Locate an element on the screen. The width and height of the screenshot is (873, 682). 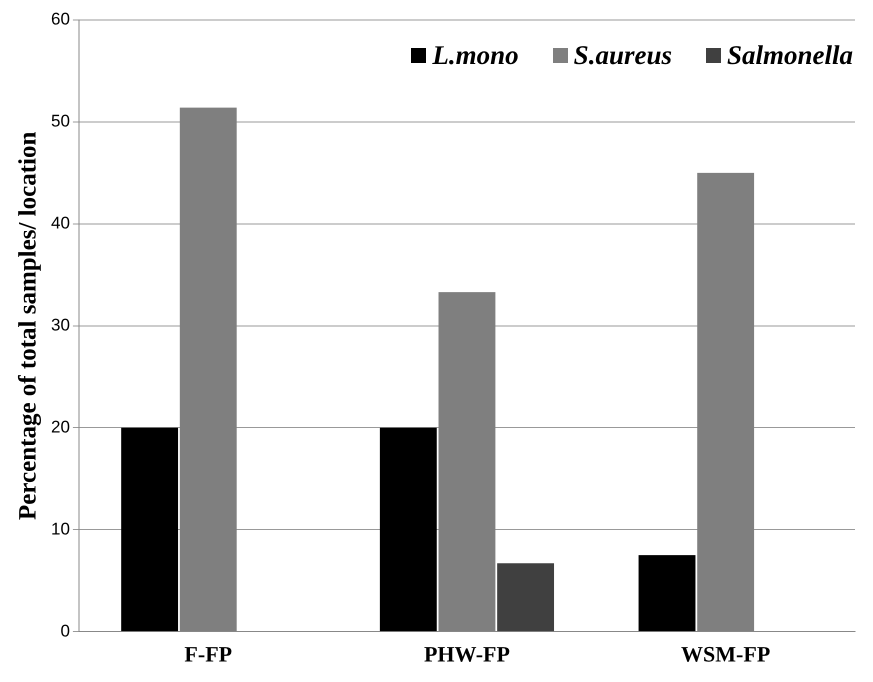
y-tick-label: 0 is located at coordinates (65, 630).